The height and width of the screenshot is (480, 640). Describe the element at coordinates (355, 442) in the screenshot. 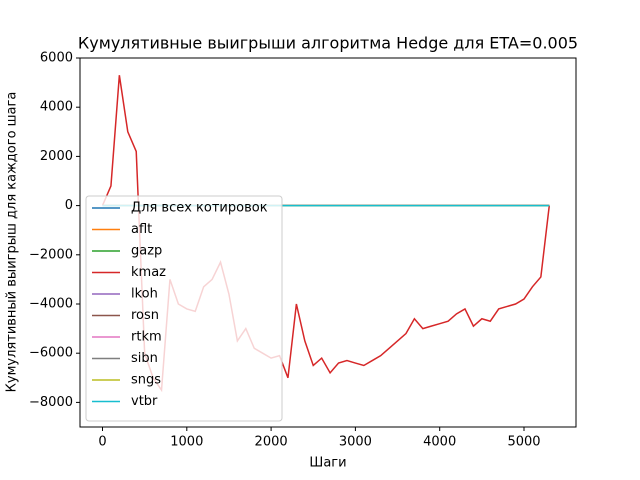

I see `x-tick-label: 3000` at that location.